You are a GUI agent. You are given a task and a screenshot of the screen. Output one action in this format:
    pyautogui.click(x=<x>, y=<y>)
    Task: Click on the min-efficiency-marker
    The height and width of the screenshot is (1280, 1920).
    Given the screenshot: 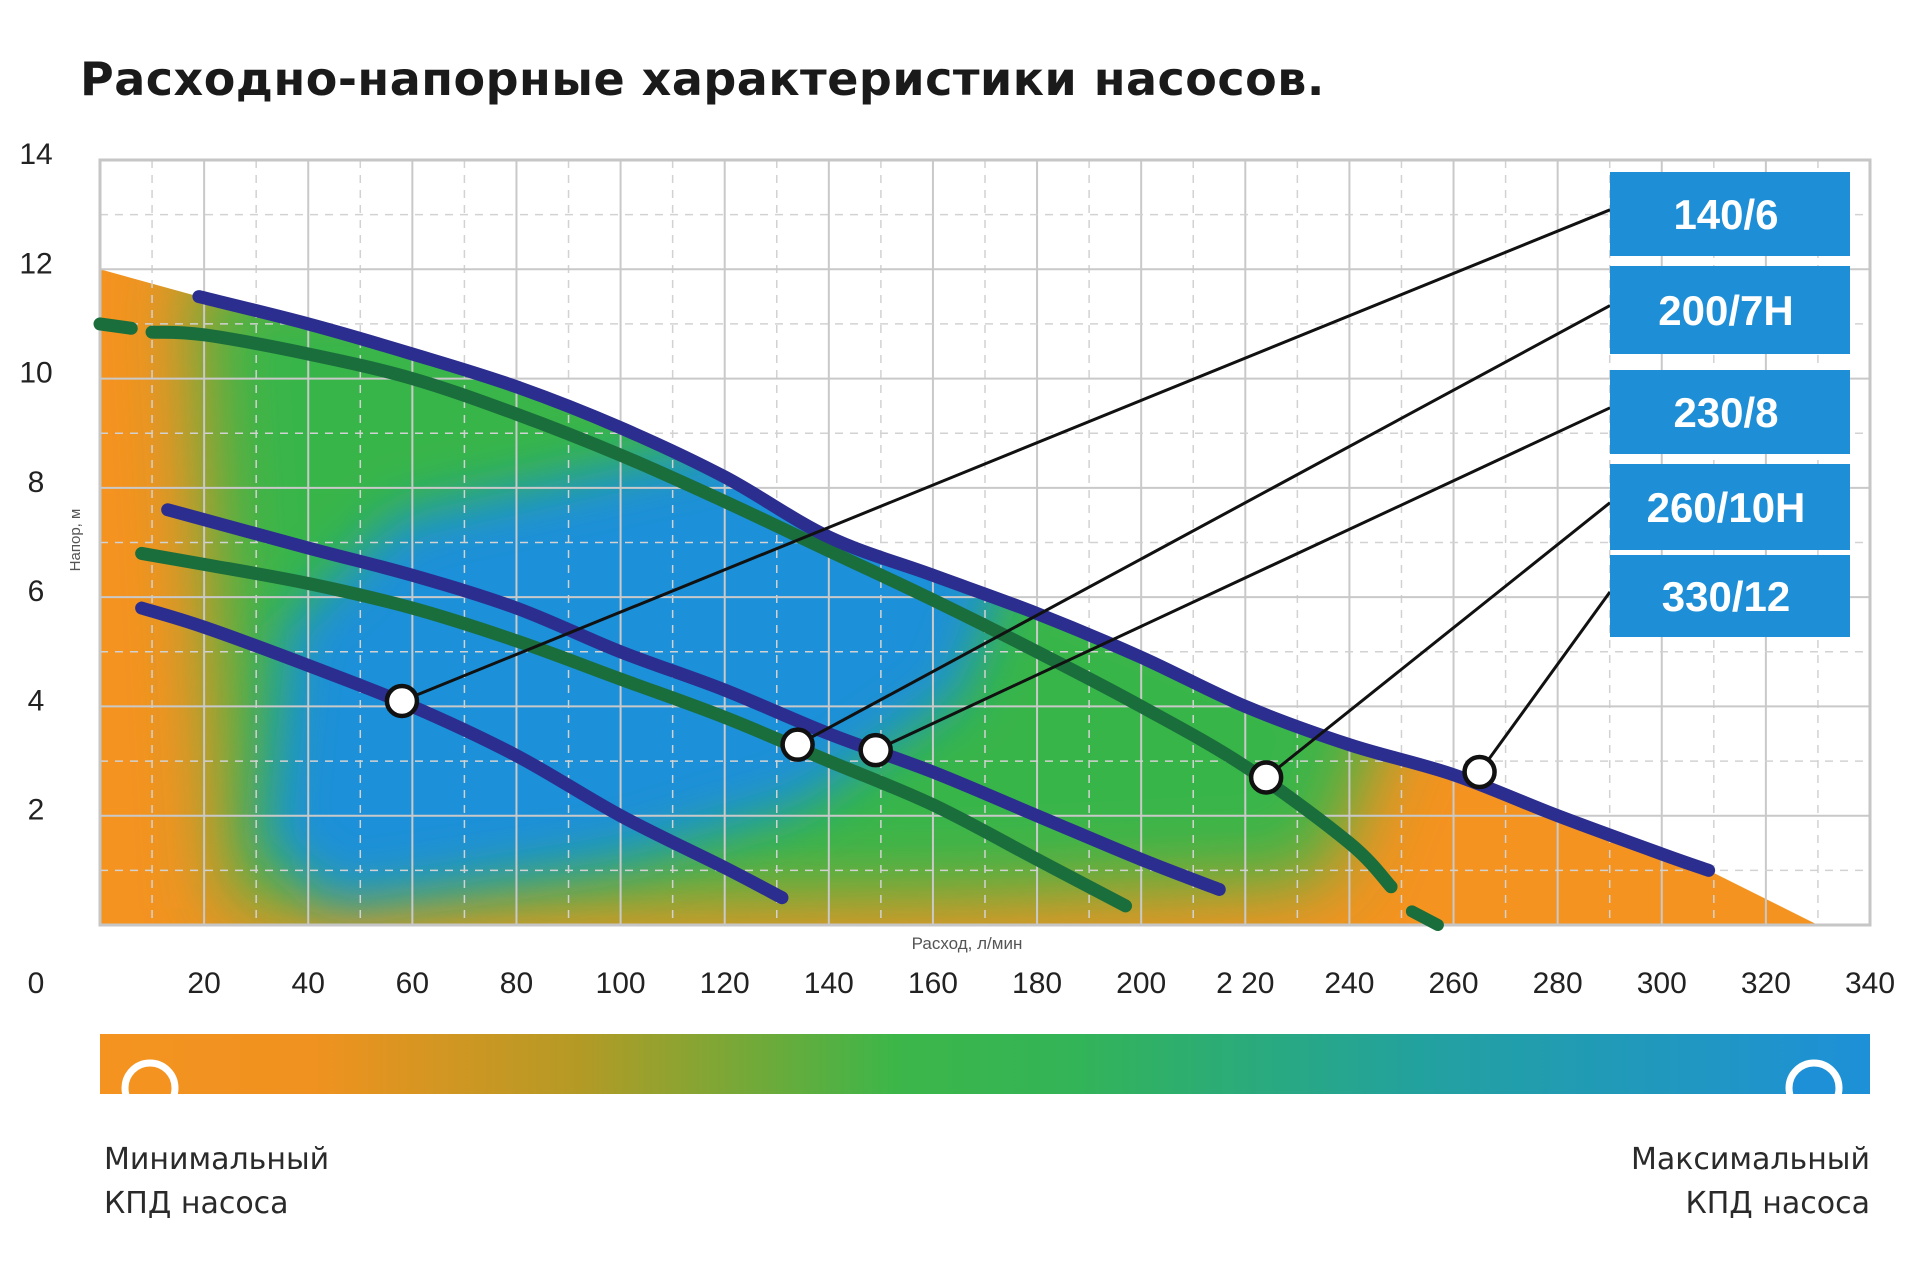 What is the action you would take?
    pyautogui.click(x=150, y=1076)
    